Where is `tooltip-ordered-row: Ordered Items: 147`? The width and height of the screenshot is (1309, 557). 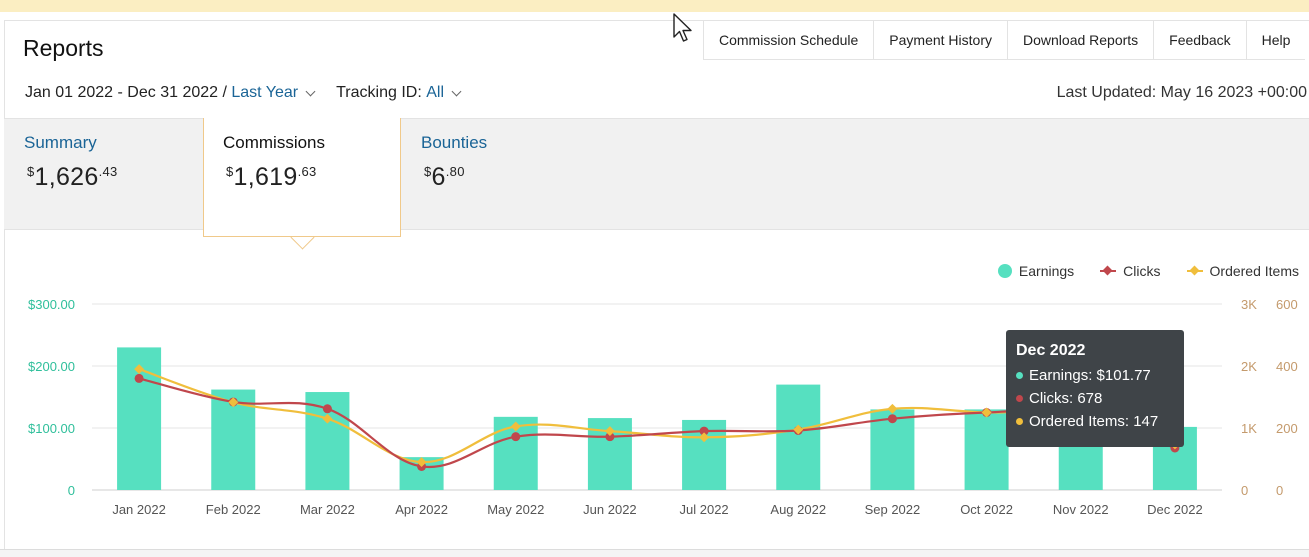
tooltip-ordered-row: Ordered Items: 147 is located at coordinates (1095, 421).